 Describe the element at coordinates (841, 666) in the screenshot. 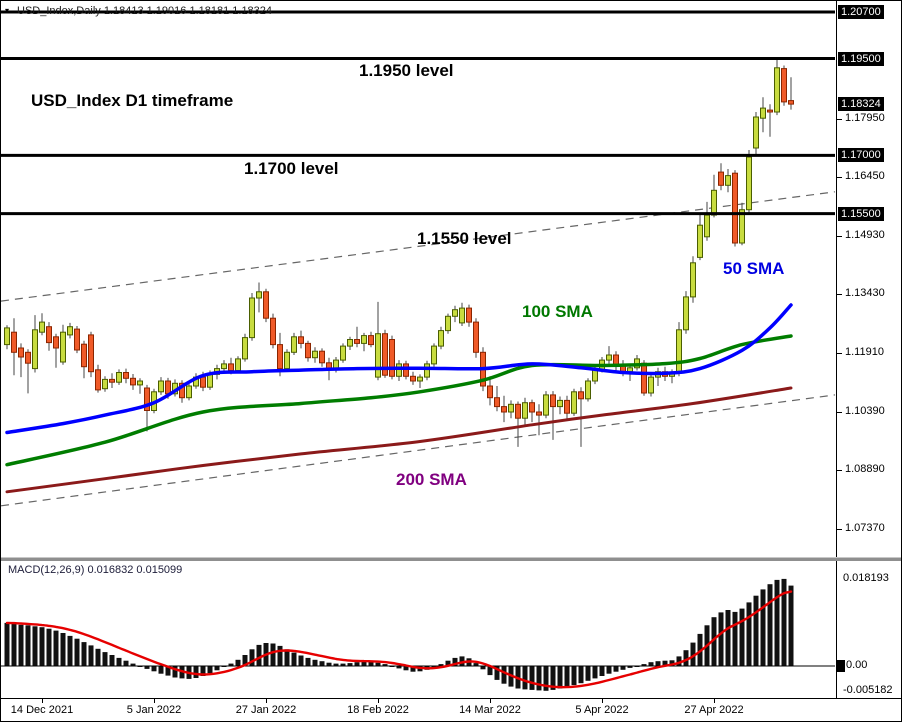

I see `macd-zero-marker` at that location.